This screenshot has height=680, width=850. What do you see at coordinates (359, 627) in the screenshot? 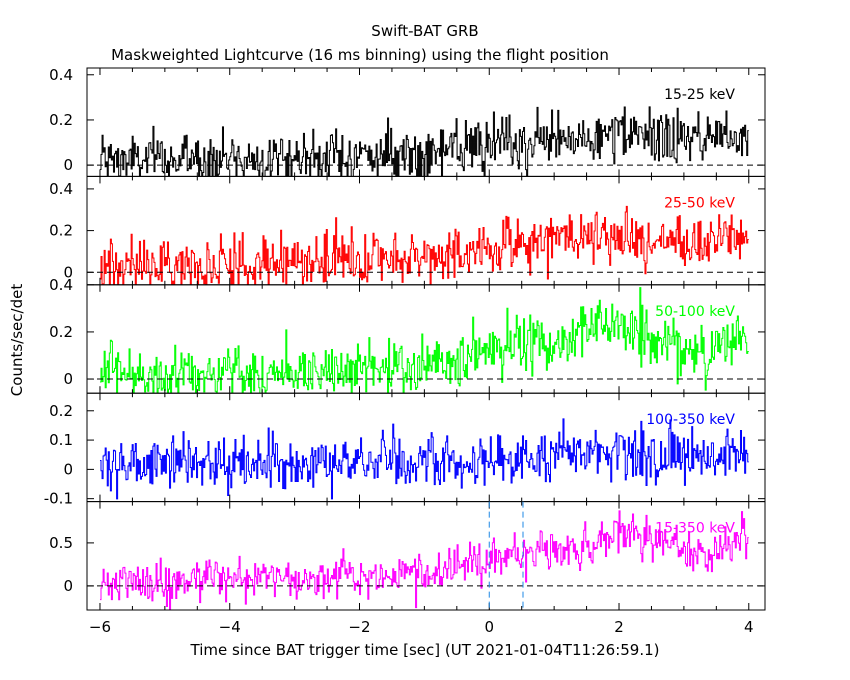
I see `x-tick-label: −2` at bounding box center [359, 627].